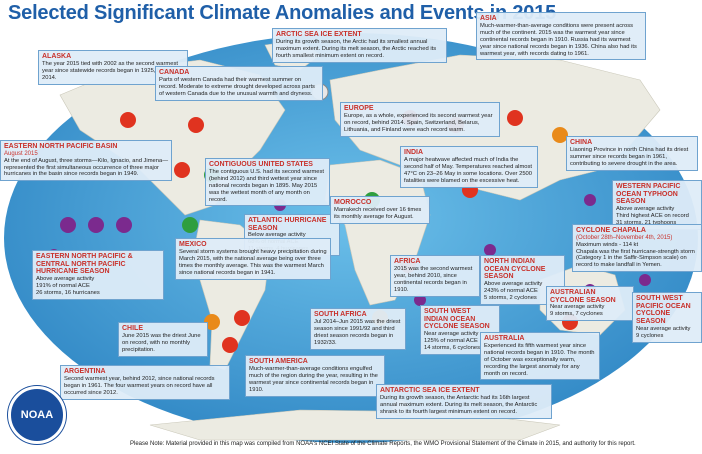 This screenshot has height=454, width=702. Describe the element at coordinates (277, 235) in the screenshot. I see `callout-text: Below average activity` at that location.